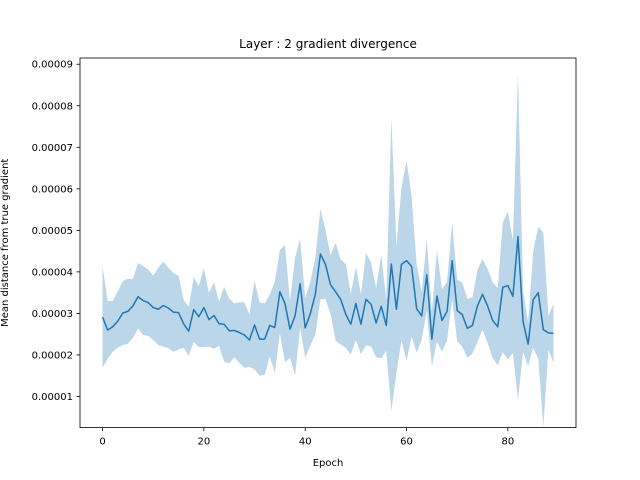 This screenshot has width=640, height=480. What do you see at coordinates (5, 243) in the screenshot?
I see `y-axis-label: Mean distance from true gradient` at bounding box center [5, 243].